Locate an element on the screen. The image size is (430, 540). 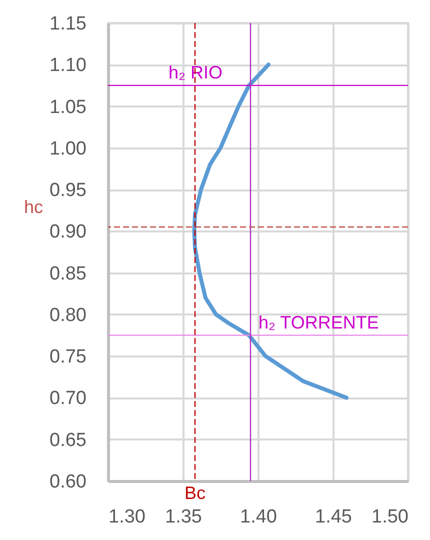
x-tick-label: 1.45 is located at coordinates (333, 517).